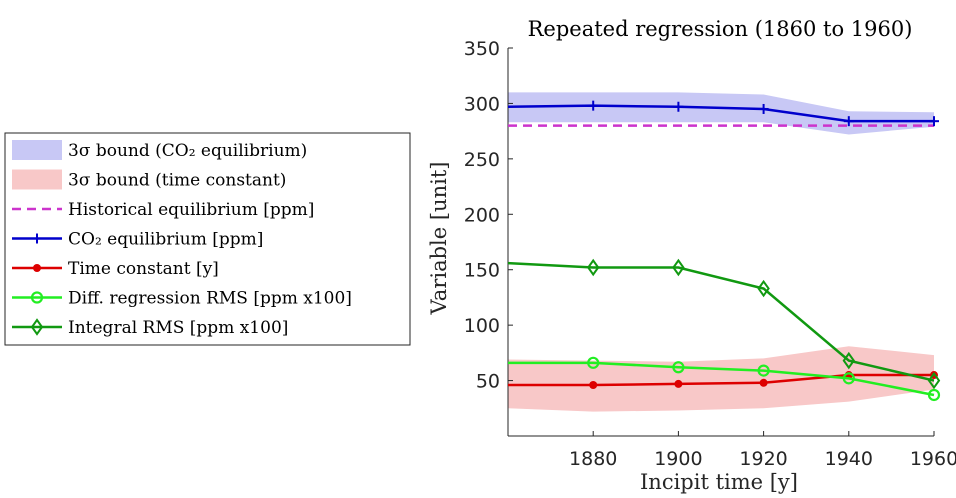 This screenshot has width=956, height=498. What do you see at coordinates (719, 482) in the screenshot?
I see `x-axis-label: Incipit time [y]` at bounding box center [719, 482].